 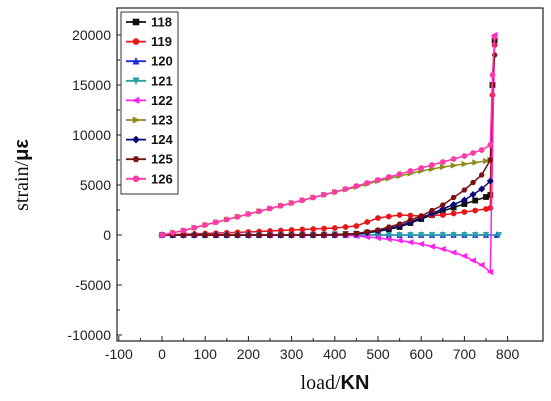 I want to click on legend-label: 123, so click(x=162, y=120).